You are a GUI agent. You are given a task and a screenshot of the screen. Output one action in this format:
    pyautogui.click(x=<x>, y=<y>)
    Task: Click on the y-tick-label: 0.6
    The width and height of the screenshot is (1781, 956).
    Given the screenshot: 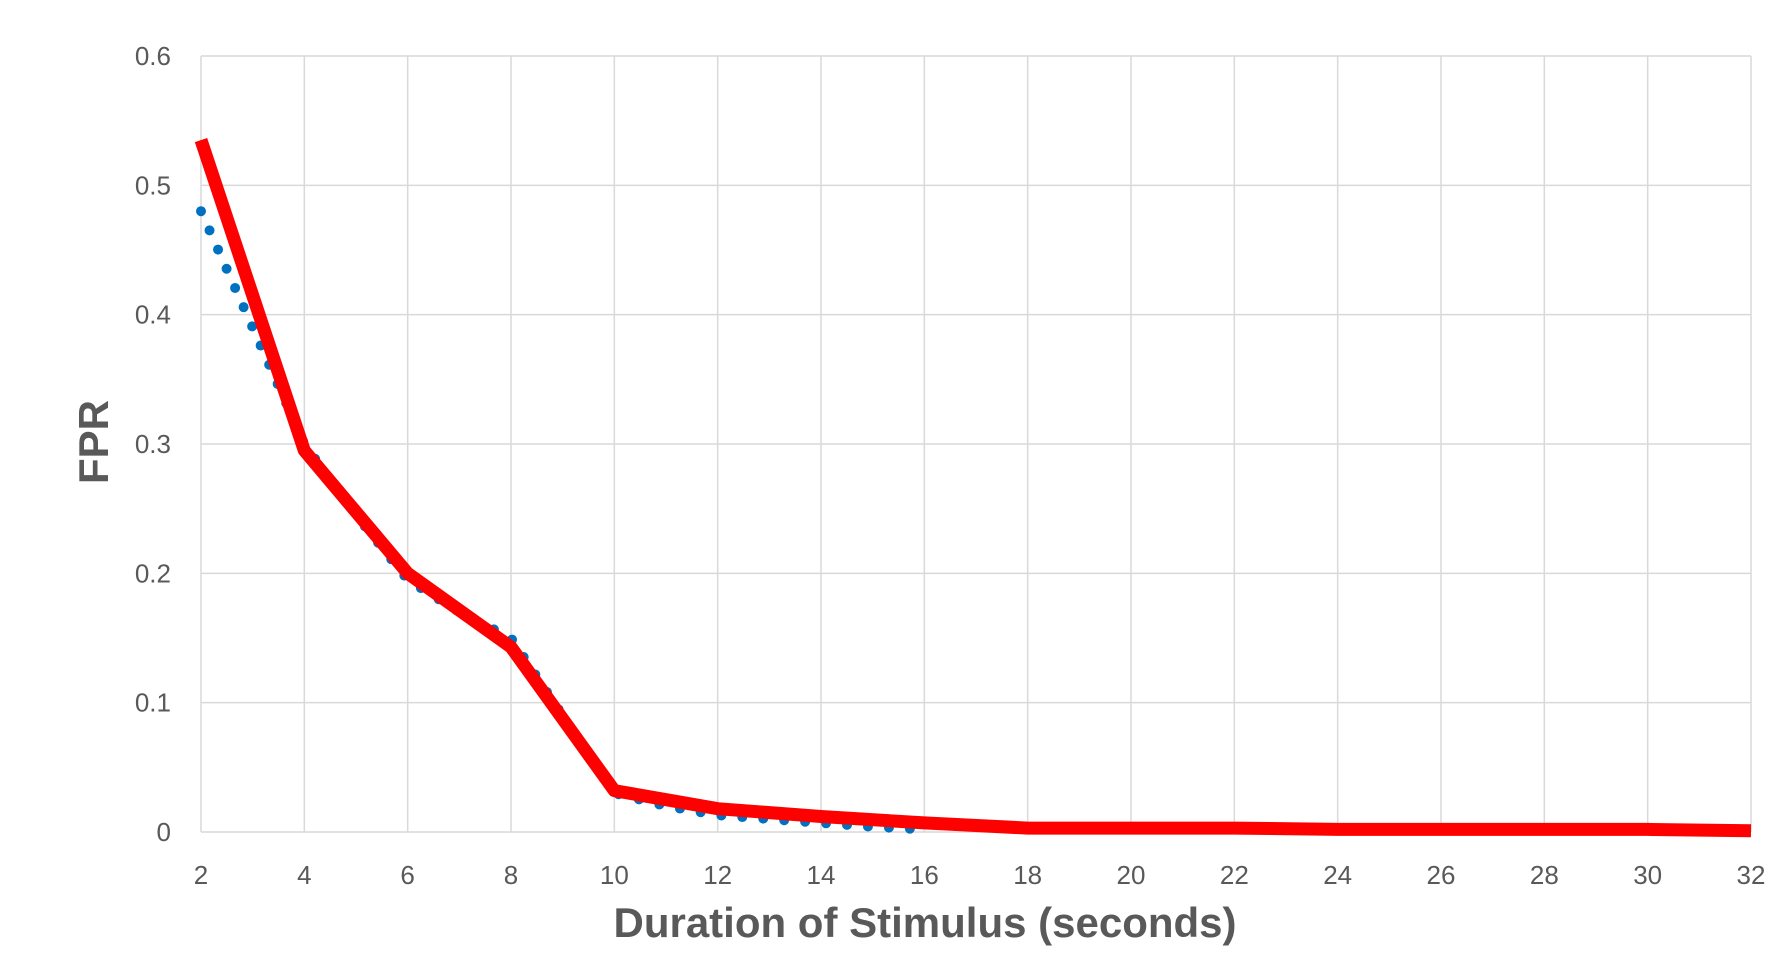 What is the action you would take?
    pyautogui.click(x=153, y=56)
    